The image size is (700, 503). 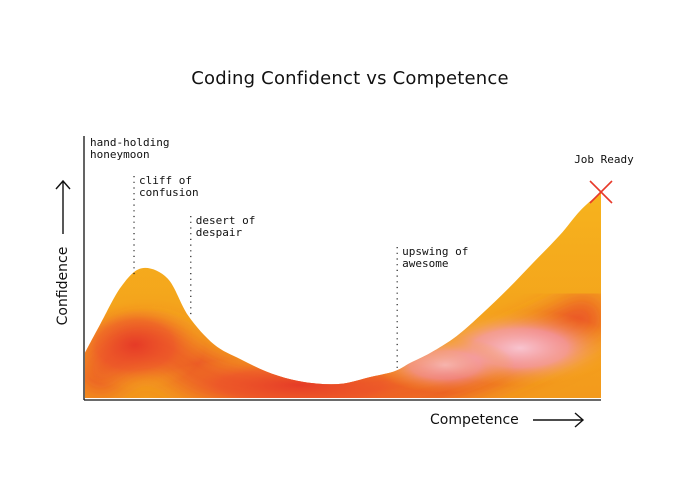 What do you see at coordinates (165, 180) in the screenshot?
I see `annotation-label-line: cliff of` at bounding box center [165, 180].